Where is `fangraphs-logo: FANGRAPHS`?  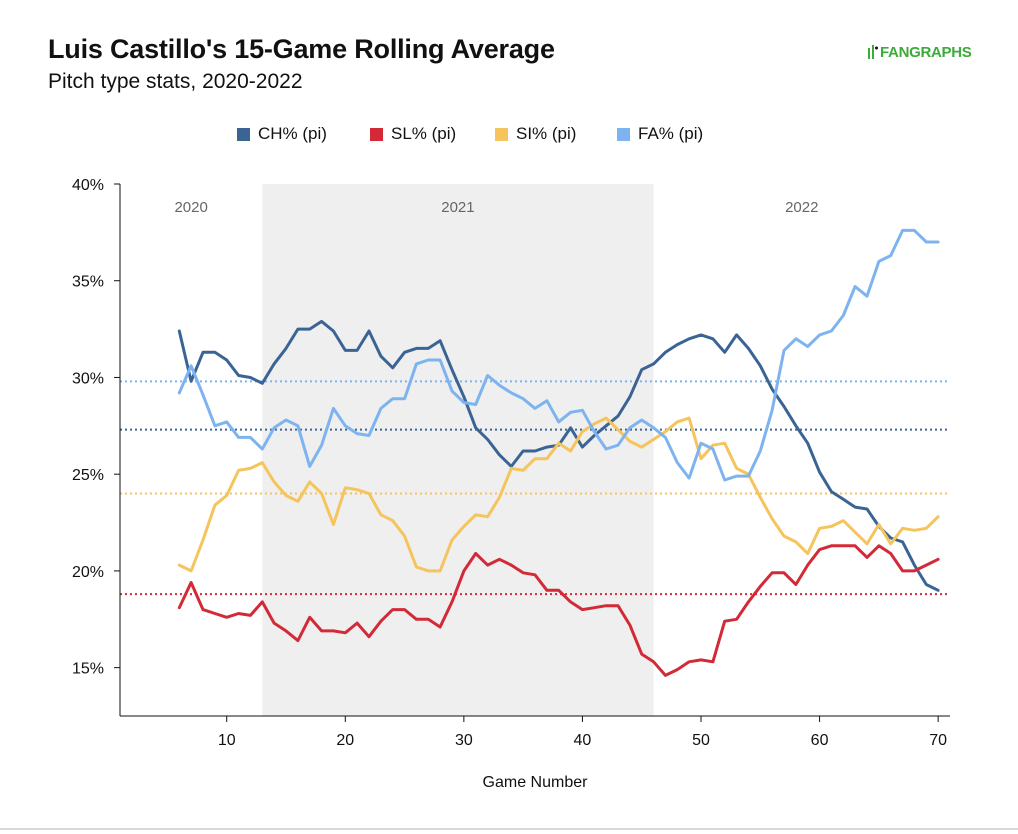
fangraphs-logo: FANGRAPHS is located at coordinates (920, 52).